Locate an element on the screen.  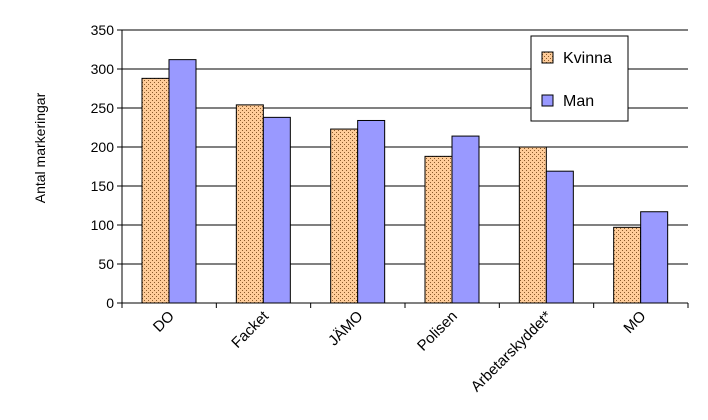
y-axis-title: Antal markeringar is located at coordinates (40, 147).